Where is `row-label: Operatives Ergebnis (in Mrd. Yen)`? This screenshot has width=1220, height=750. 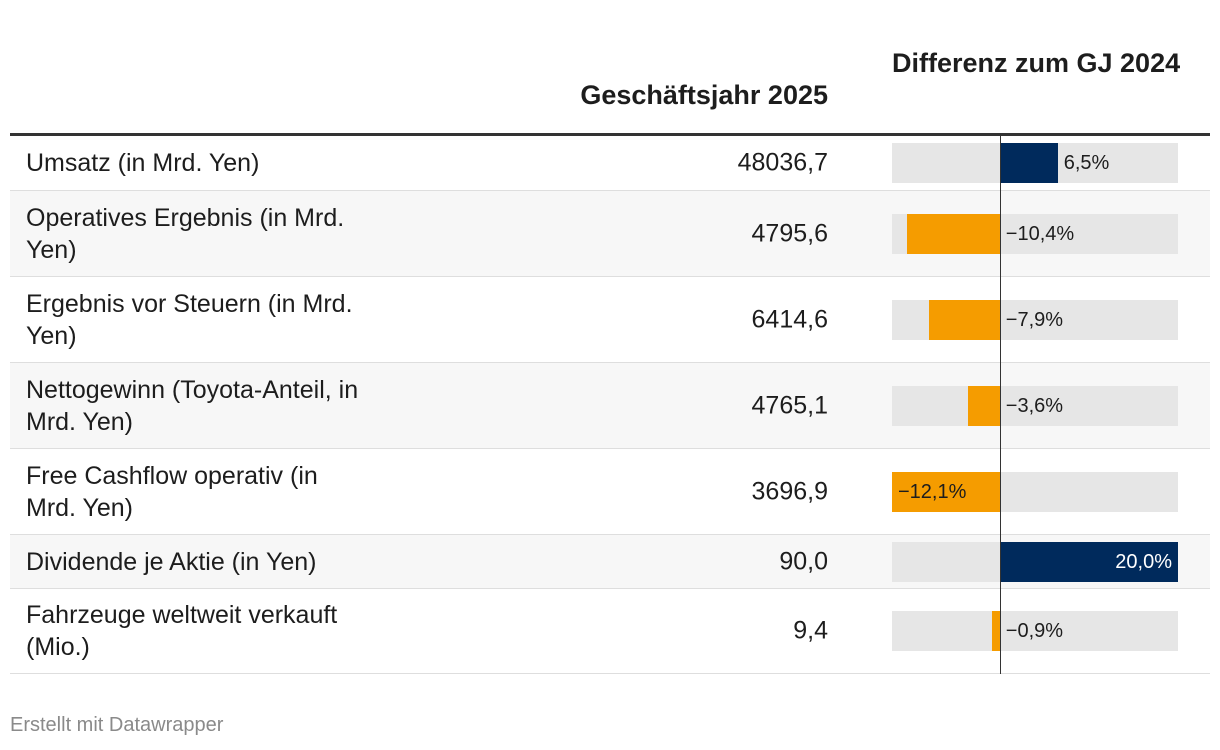
row-label: Operatives Ergebnis (in Mrd. Yen) is located at coordinates (185, 233).